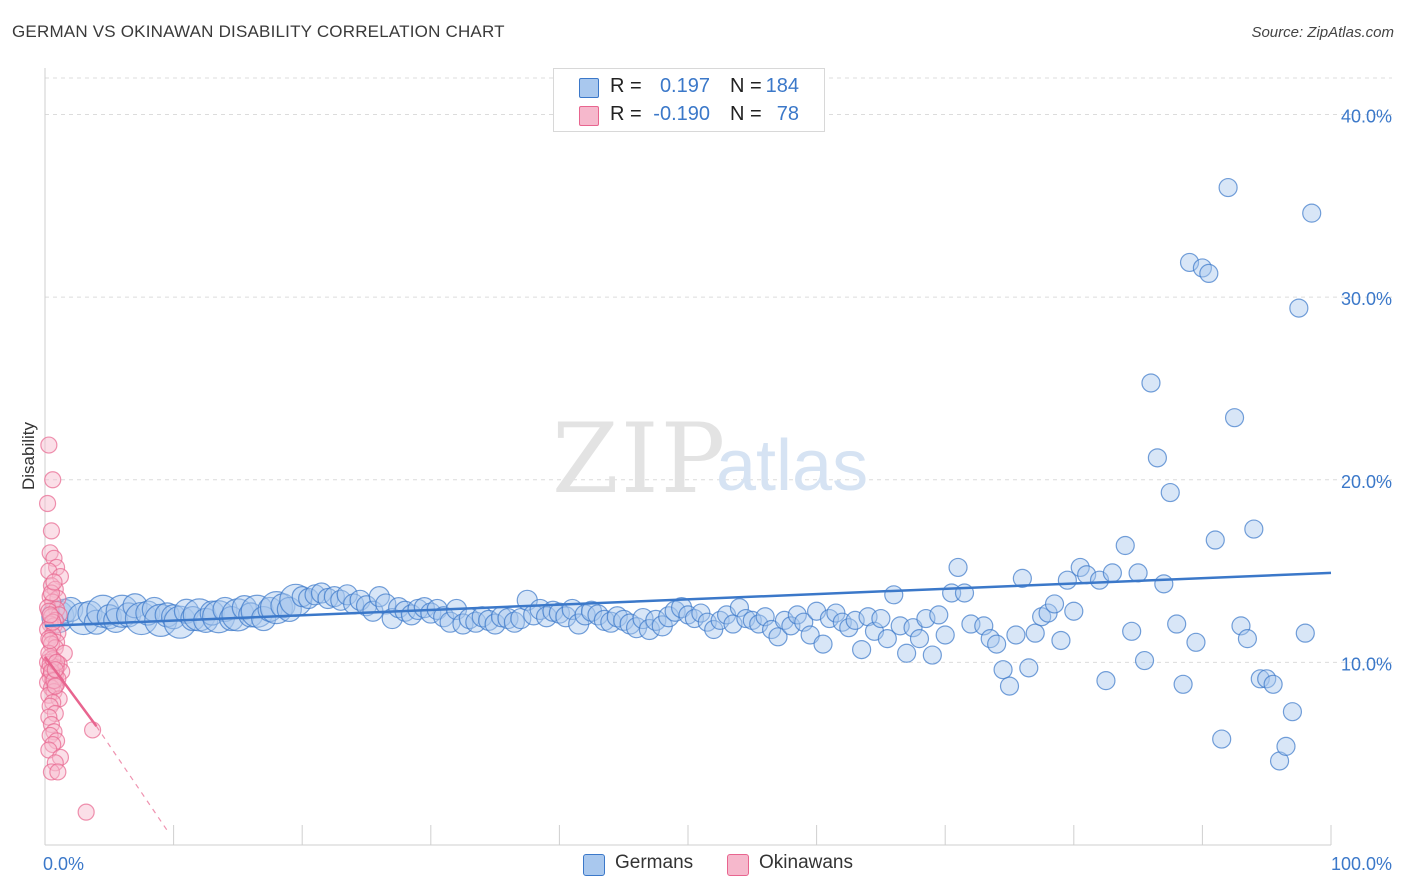 The height and width of the screenshot is (892, 1406). I want to click on x-tick-label: 100.0%, so click(1361, 864).